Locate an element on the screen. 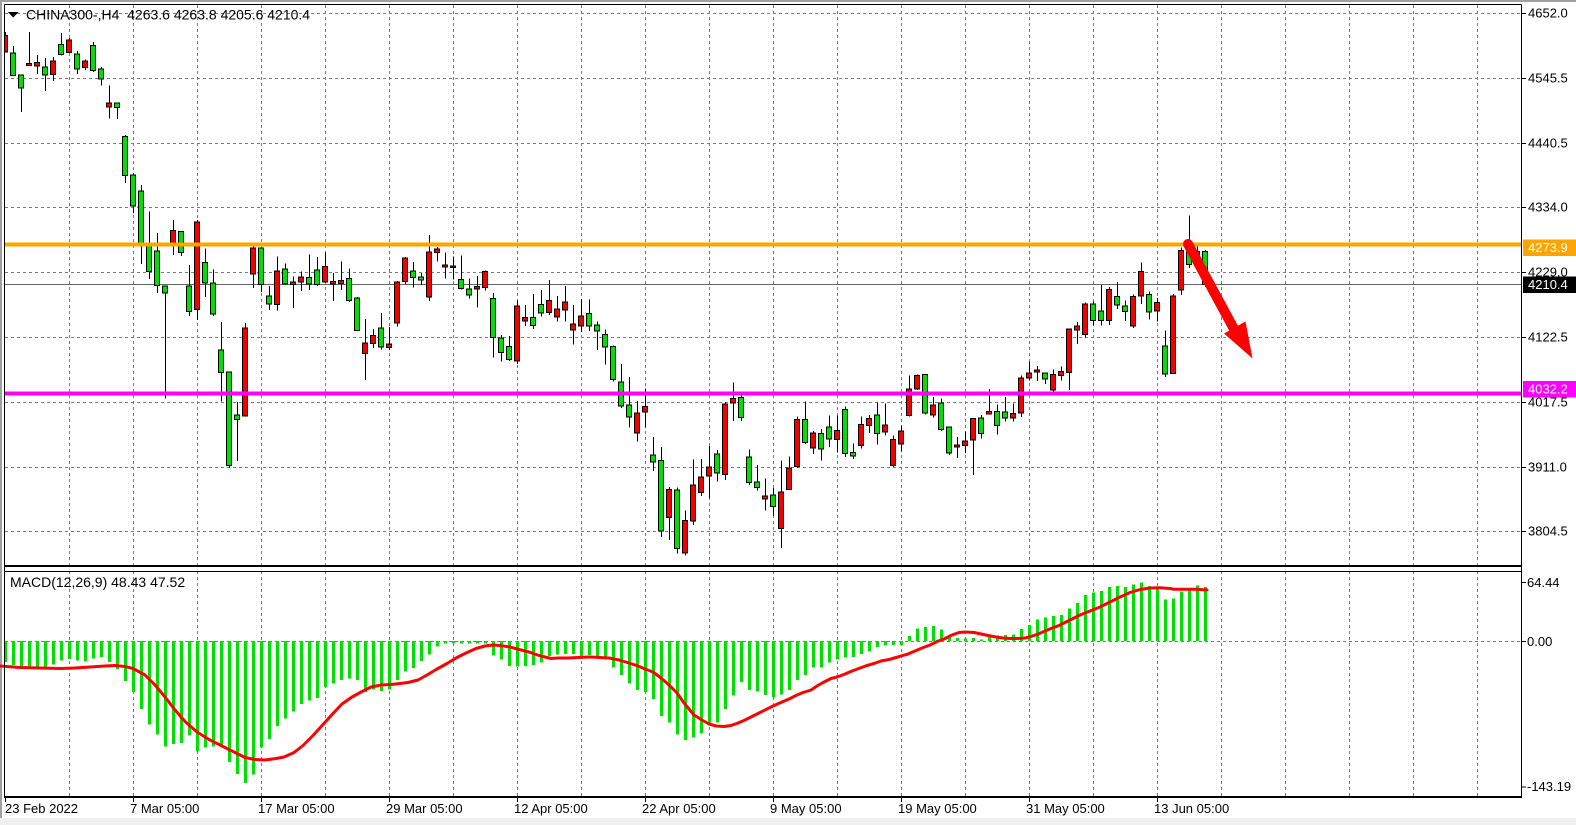  svg-text: 3911.0 is located at coordinates (1547, 467).